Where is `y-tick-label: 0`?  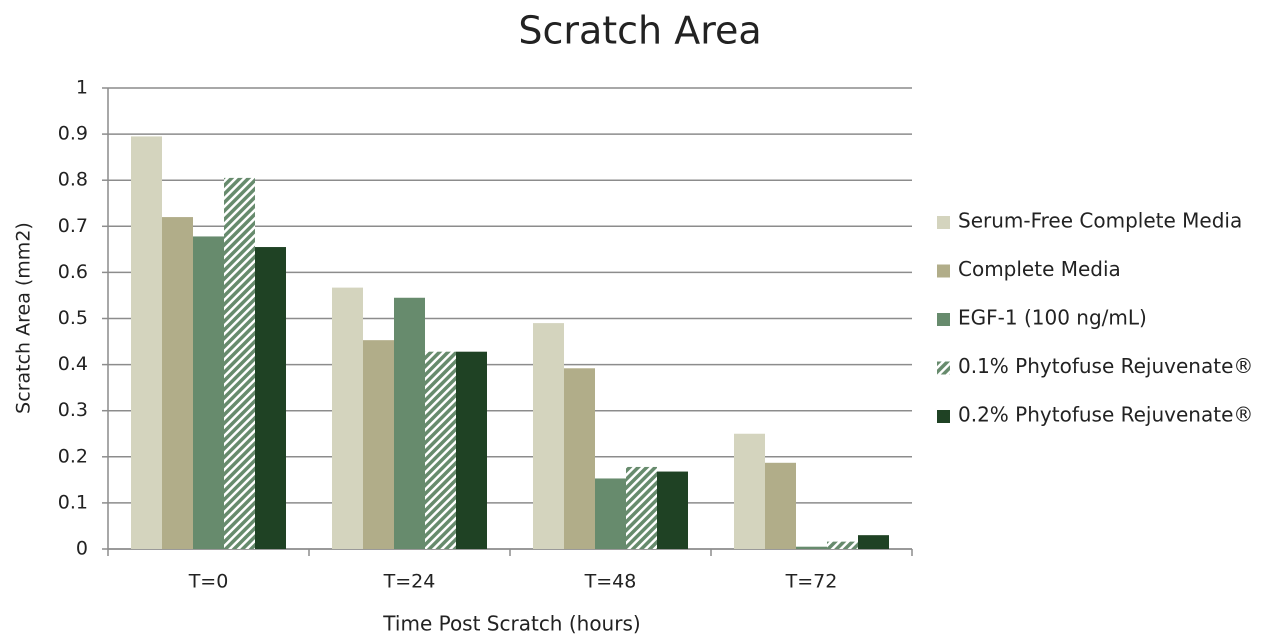
y-tick-label: 0 is located at coordinates (82, 549).